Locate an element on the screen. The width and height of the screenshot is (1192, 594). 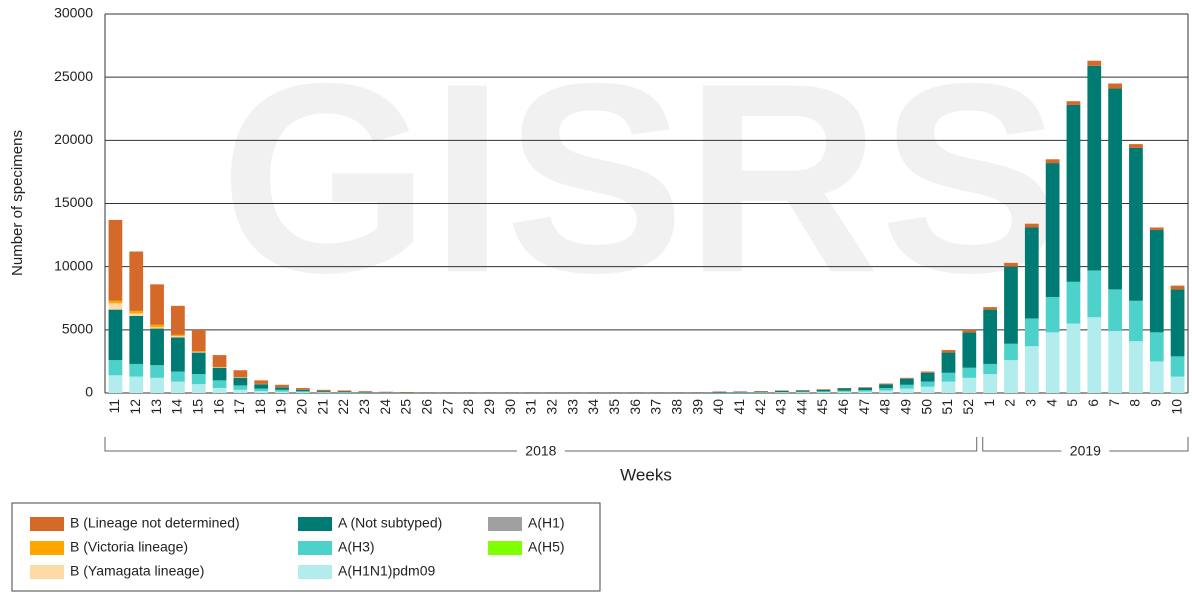
x-tick-label: 4 is located at coordinates (1051, 403).